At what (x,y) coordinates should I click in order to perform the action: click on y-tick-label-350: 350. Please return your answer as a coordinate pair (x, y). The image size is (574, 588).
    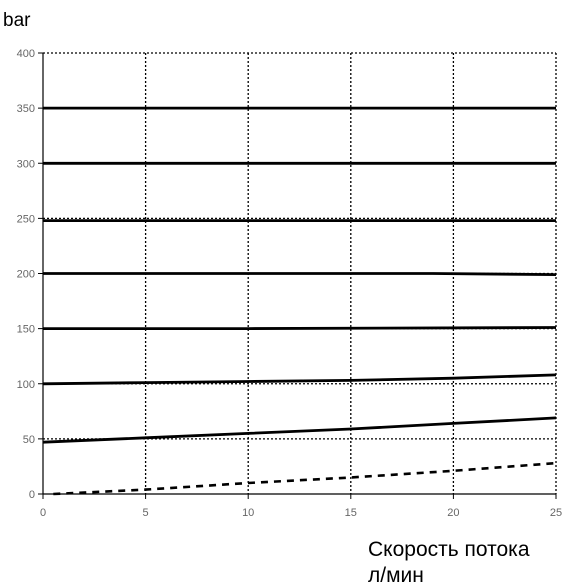
    Looking at the image, I should click on (26, 109).